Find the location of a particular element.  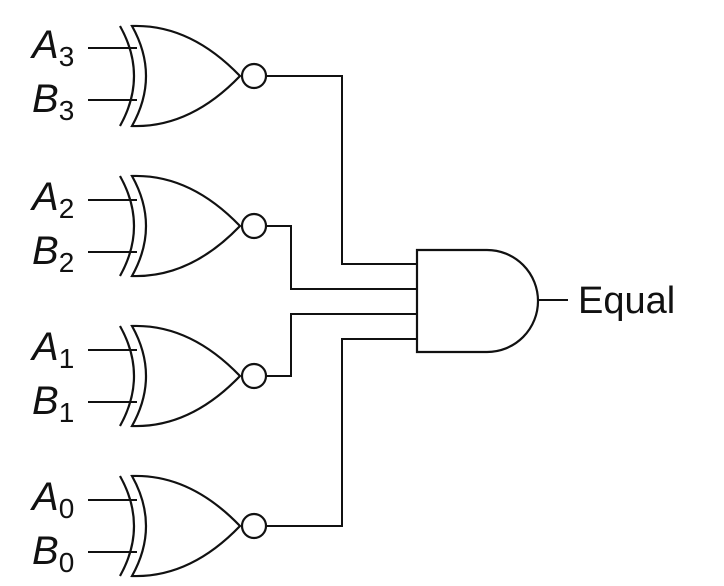

label-a0-letter: A is located at coordinates (44, 497).